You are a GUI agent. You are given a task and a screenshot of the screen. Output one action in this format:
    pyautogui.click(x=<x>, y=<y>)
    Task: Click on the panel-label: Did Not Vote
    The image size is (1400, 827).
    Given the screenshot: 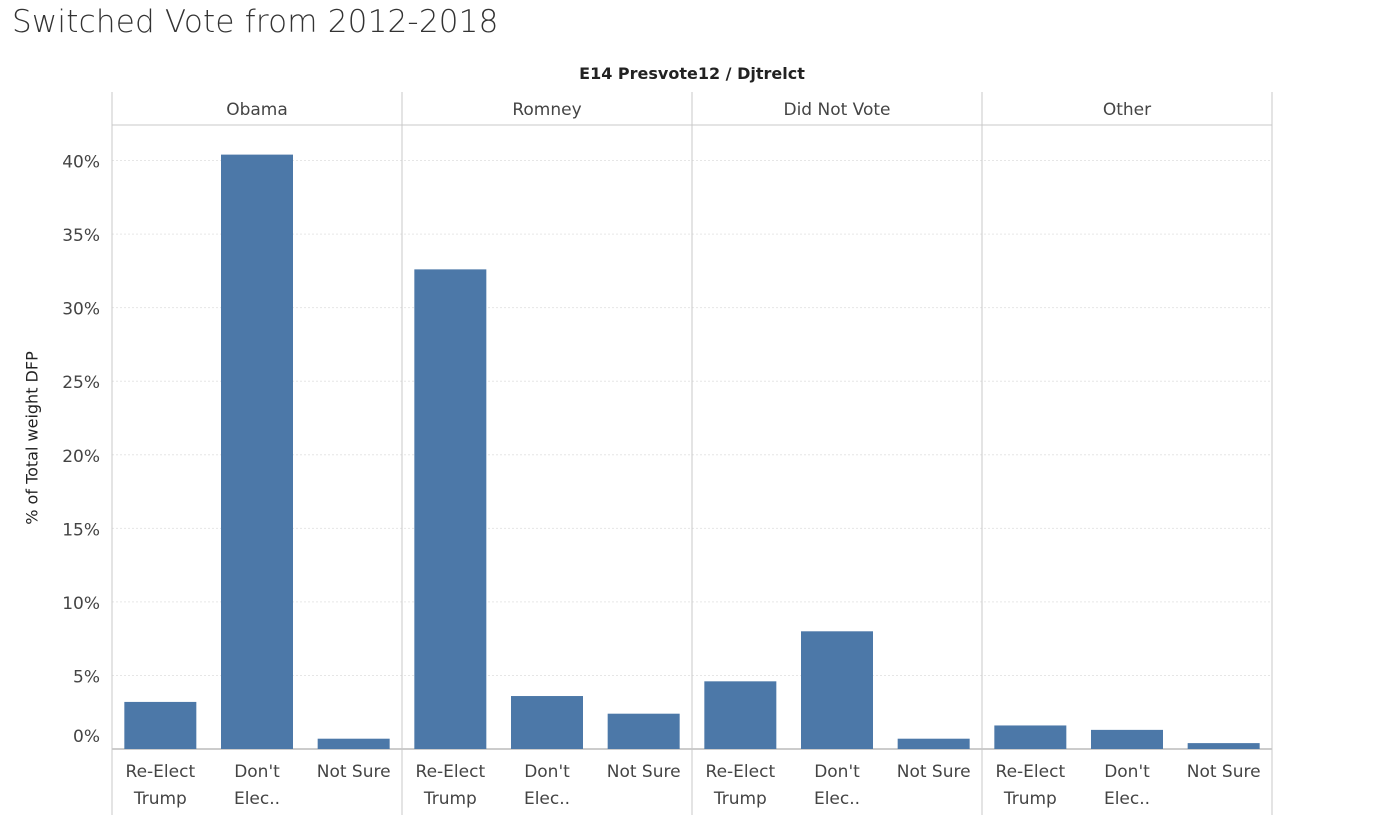 What is the action you would take?
    pyautogui.click(x=836, y=110)
    